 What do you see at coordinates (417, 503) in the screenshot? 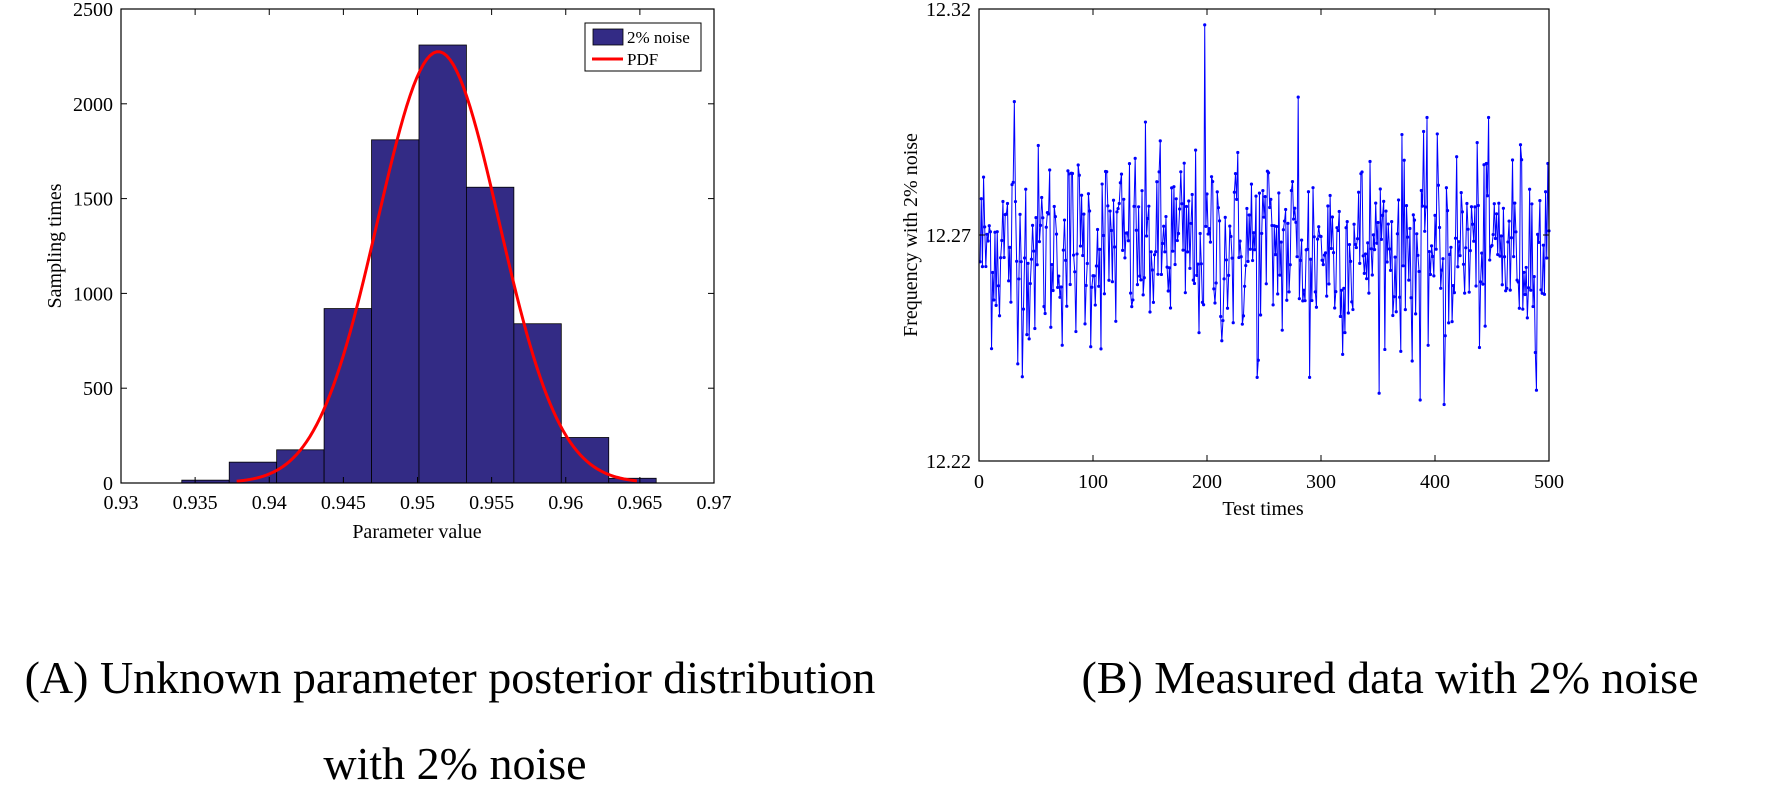
I see `x-tick-label: 0.95` at bounding box center [417, 503].